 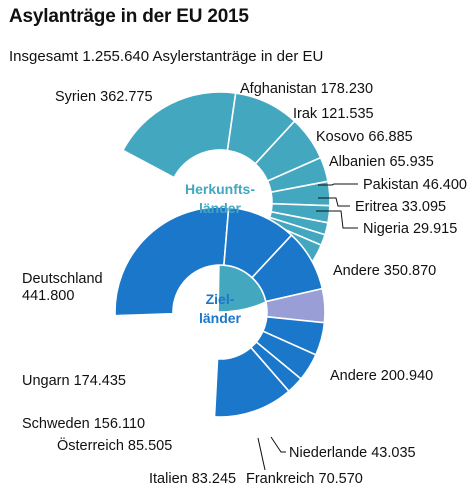 What do you see at coordinates (261, 454) in the screenshot?
I see `leader-frankreich` at bounding box center [261, 454].